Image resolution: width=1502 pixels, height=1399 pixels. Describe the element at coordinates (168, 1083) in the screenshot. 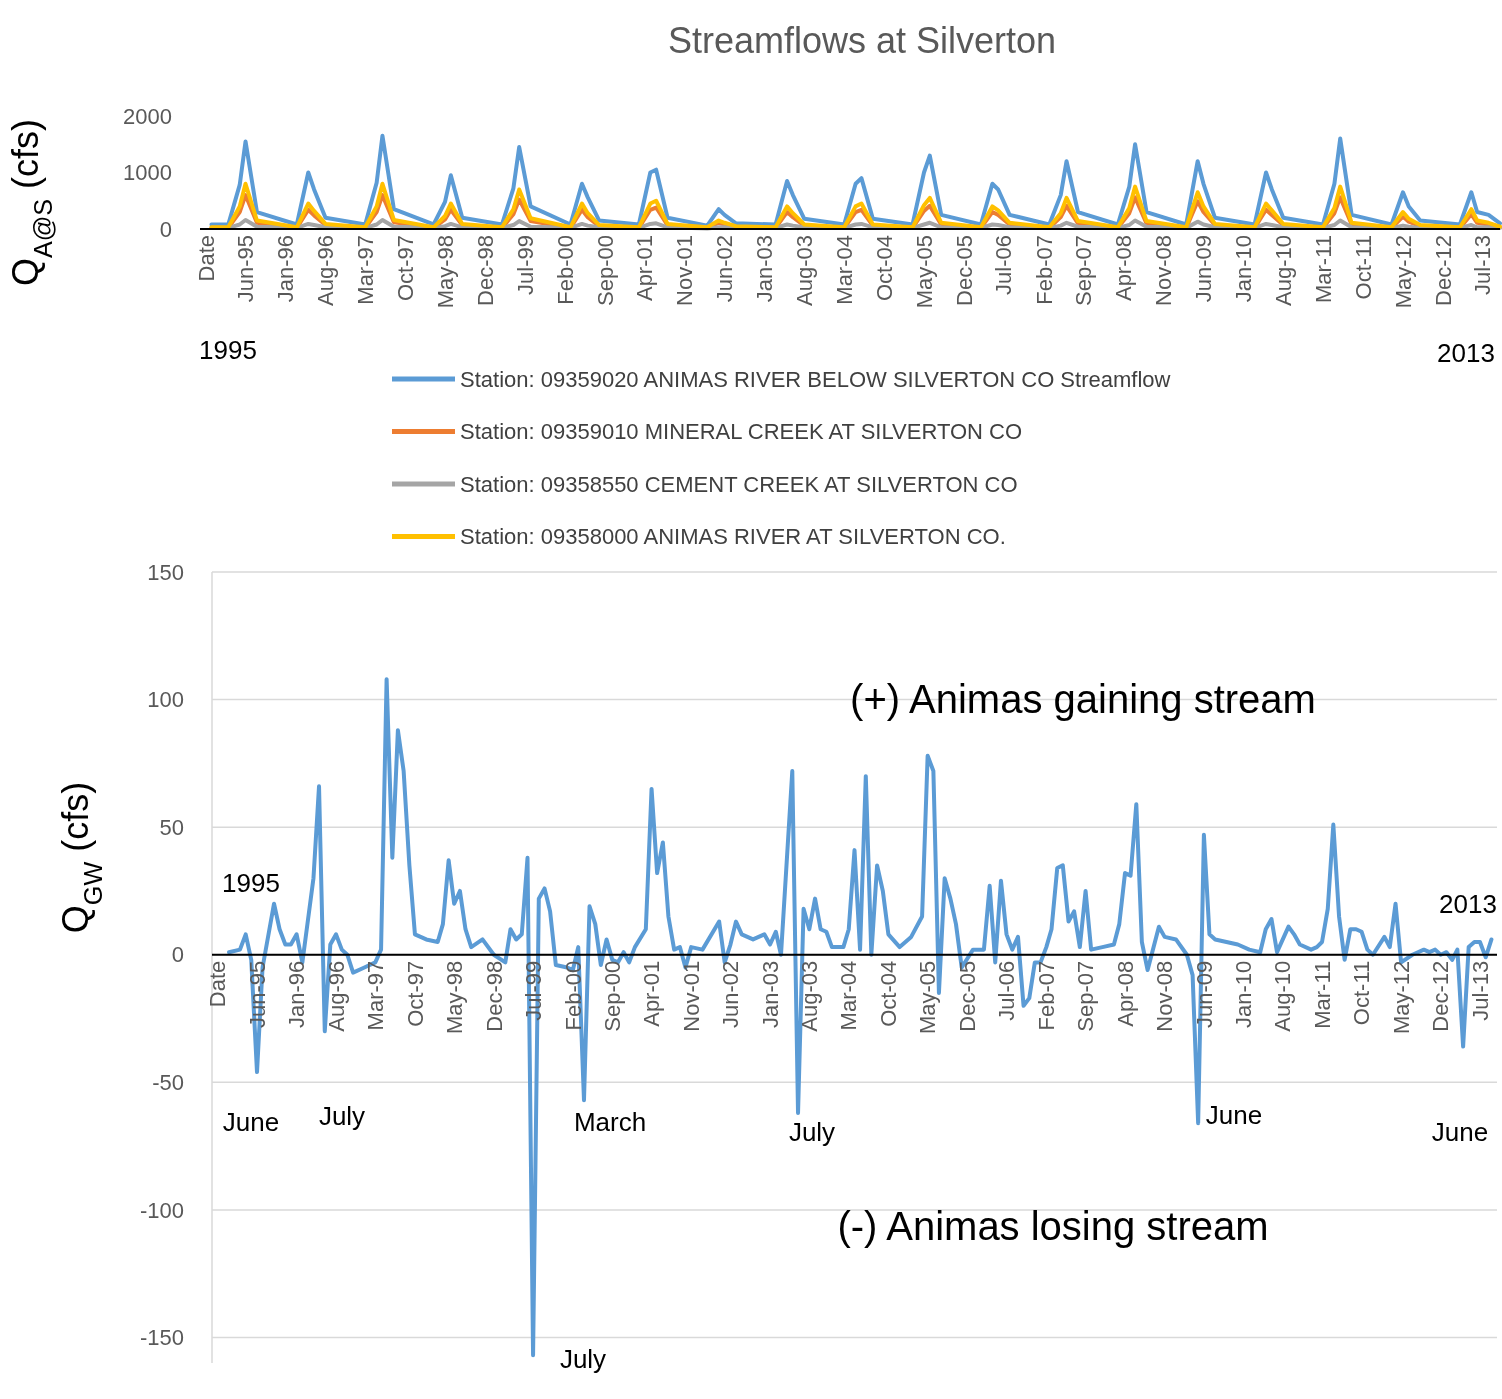

I see `y-tick-label: -50` at that location.